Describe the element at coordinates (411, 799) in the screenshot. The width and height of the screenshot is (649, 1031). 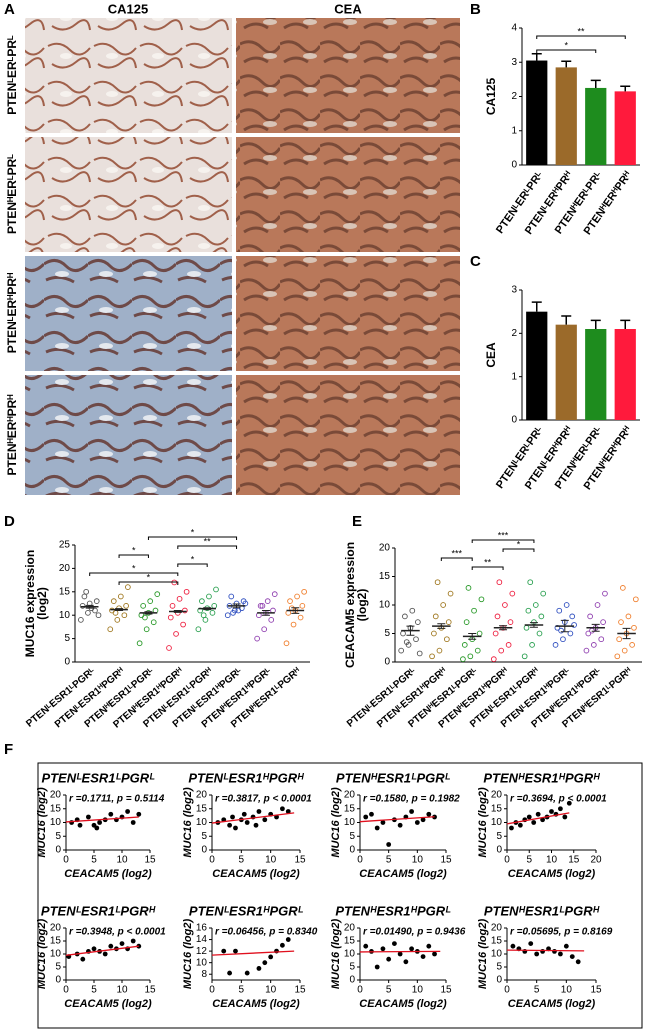
I see `annotation: r =0.1580, p = 0.1982` at that location.